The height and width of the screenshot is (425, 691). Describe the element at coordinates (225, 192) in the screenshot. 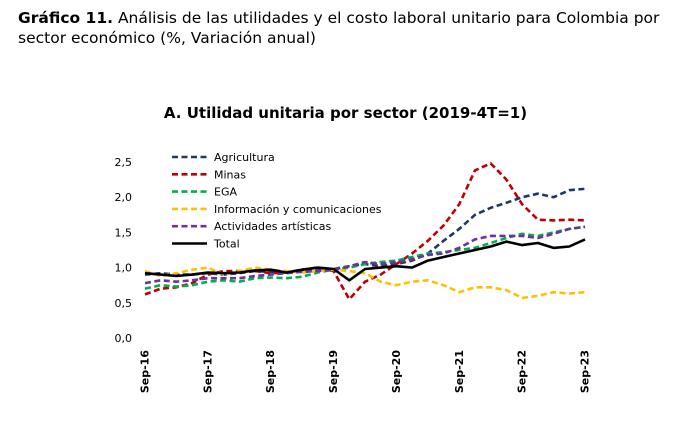

I see `legend-label: EGA` at that location.